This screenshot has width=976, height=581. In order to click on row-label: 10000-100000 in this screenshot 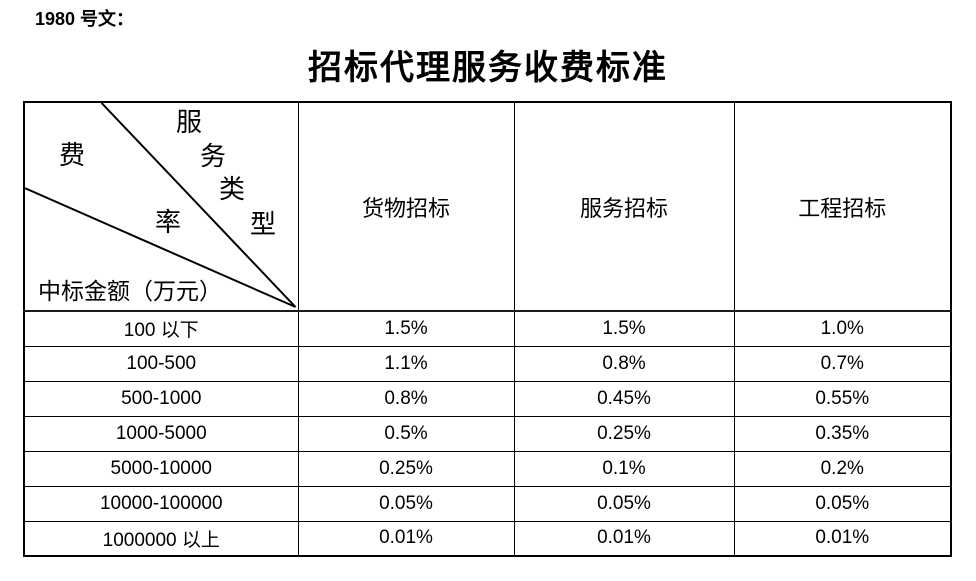, I will do `click(161, 503)`.